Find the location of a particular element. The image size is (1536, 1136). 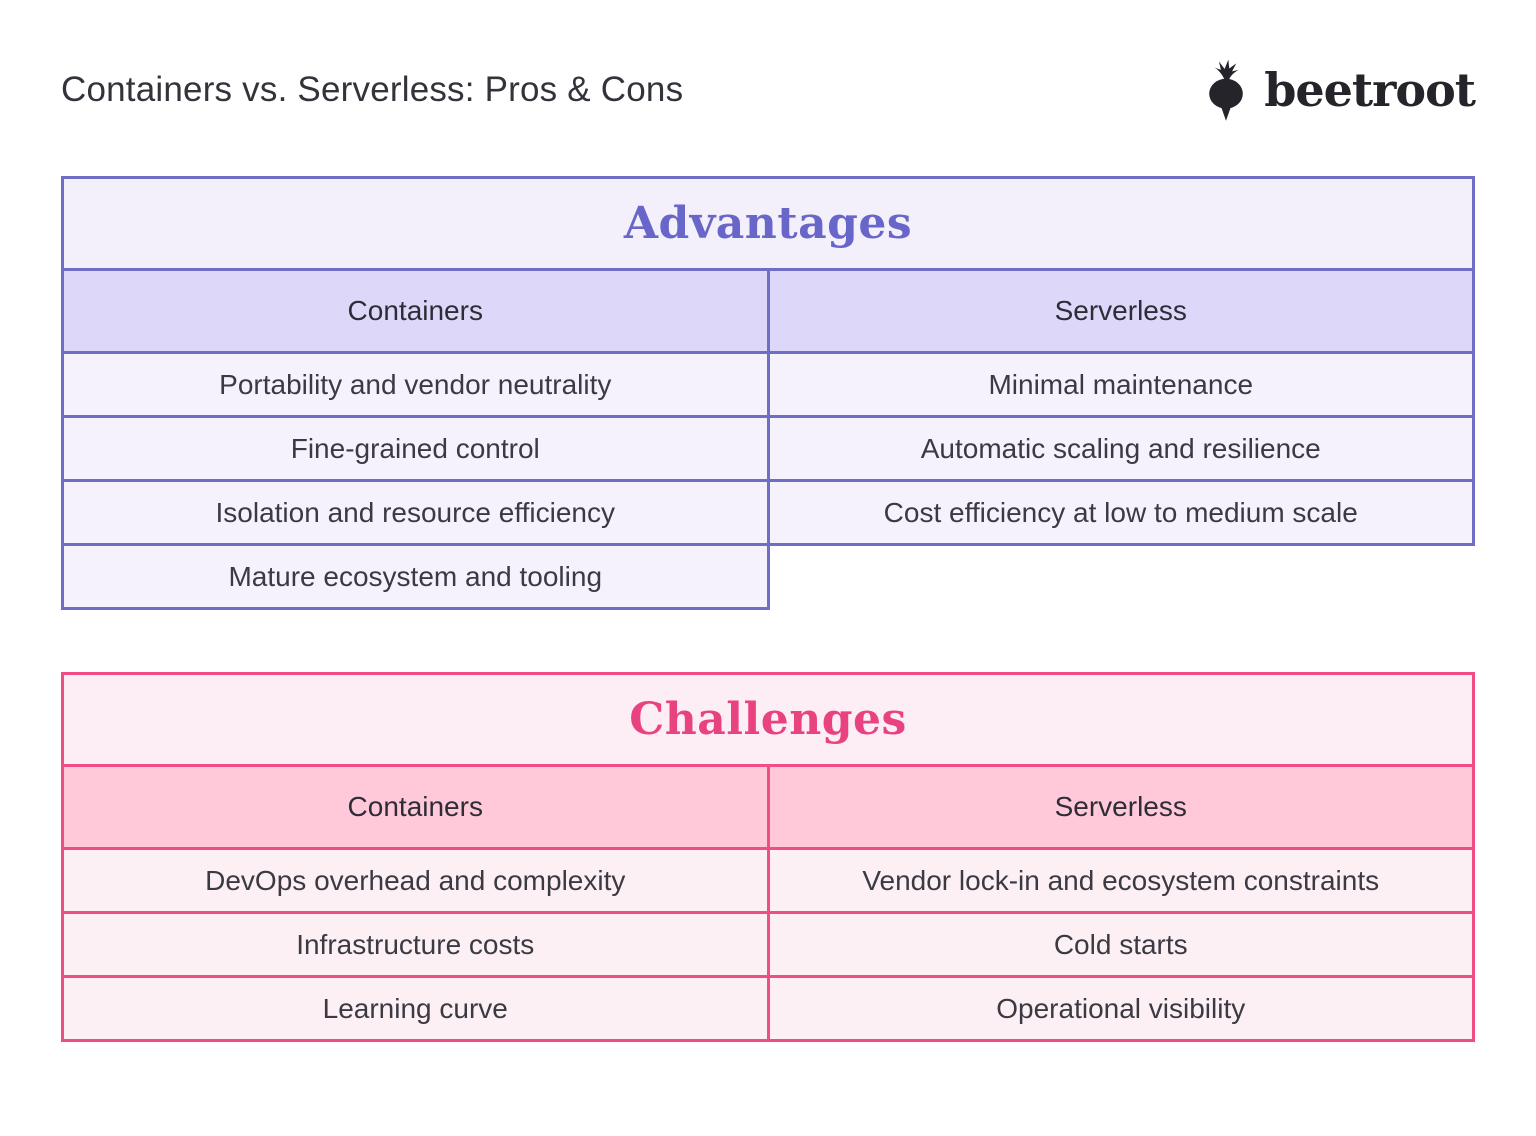

brand-logo: beetroot is located at coordinates (1337, 90).